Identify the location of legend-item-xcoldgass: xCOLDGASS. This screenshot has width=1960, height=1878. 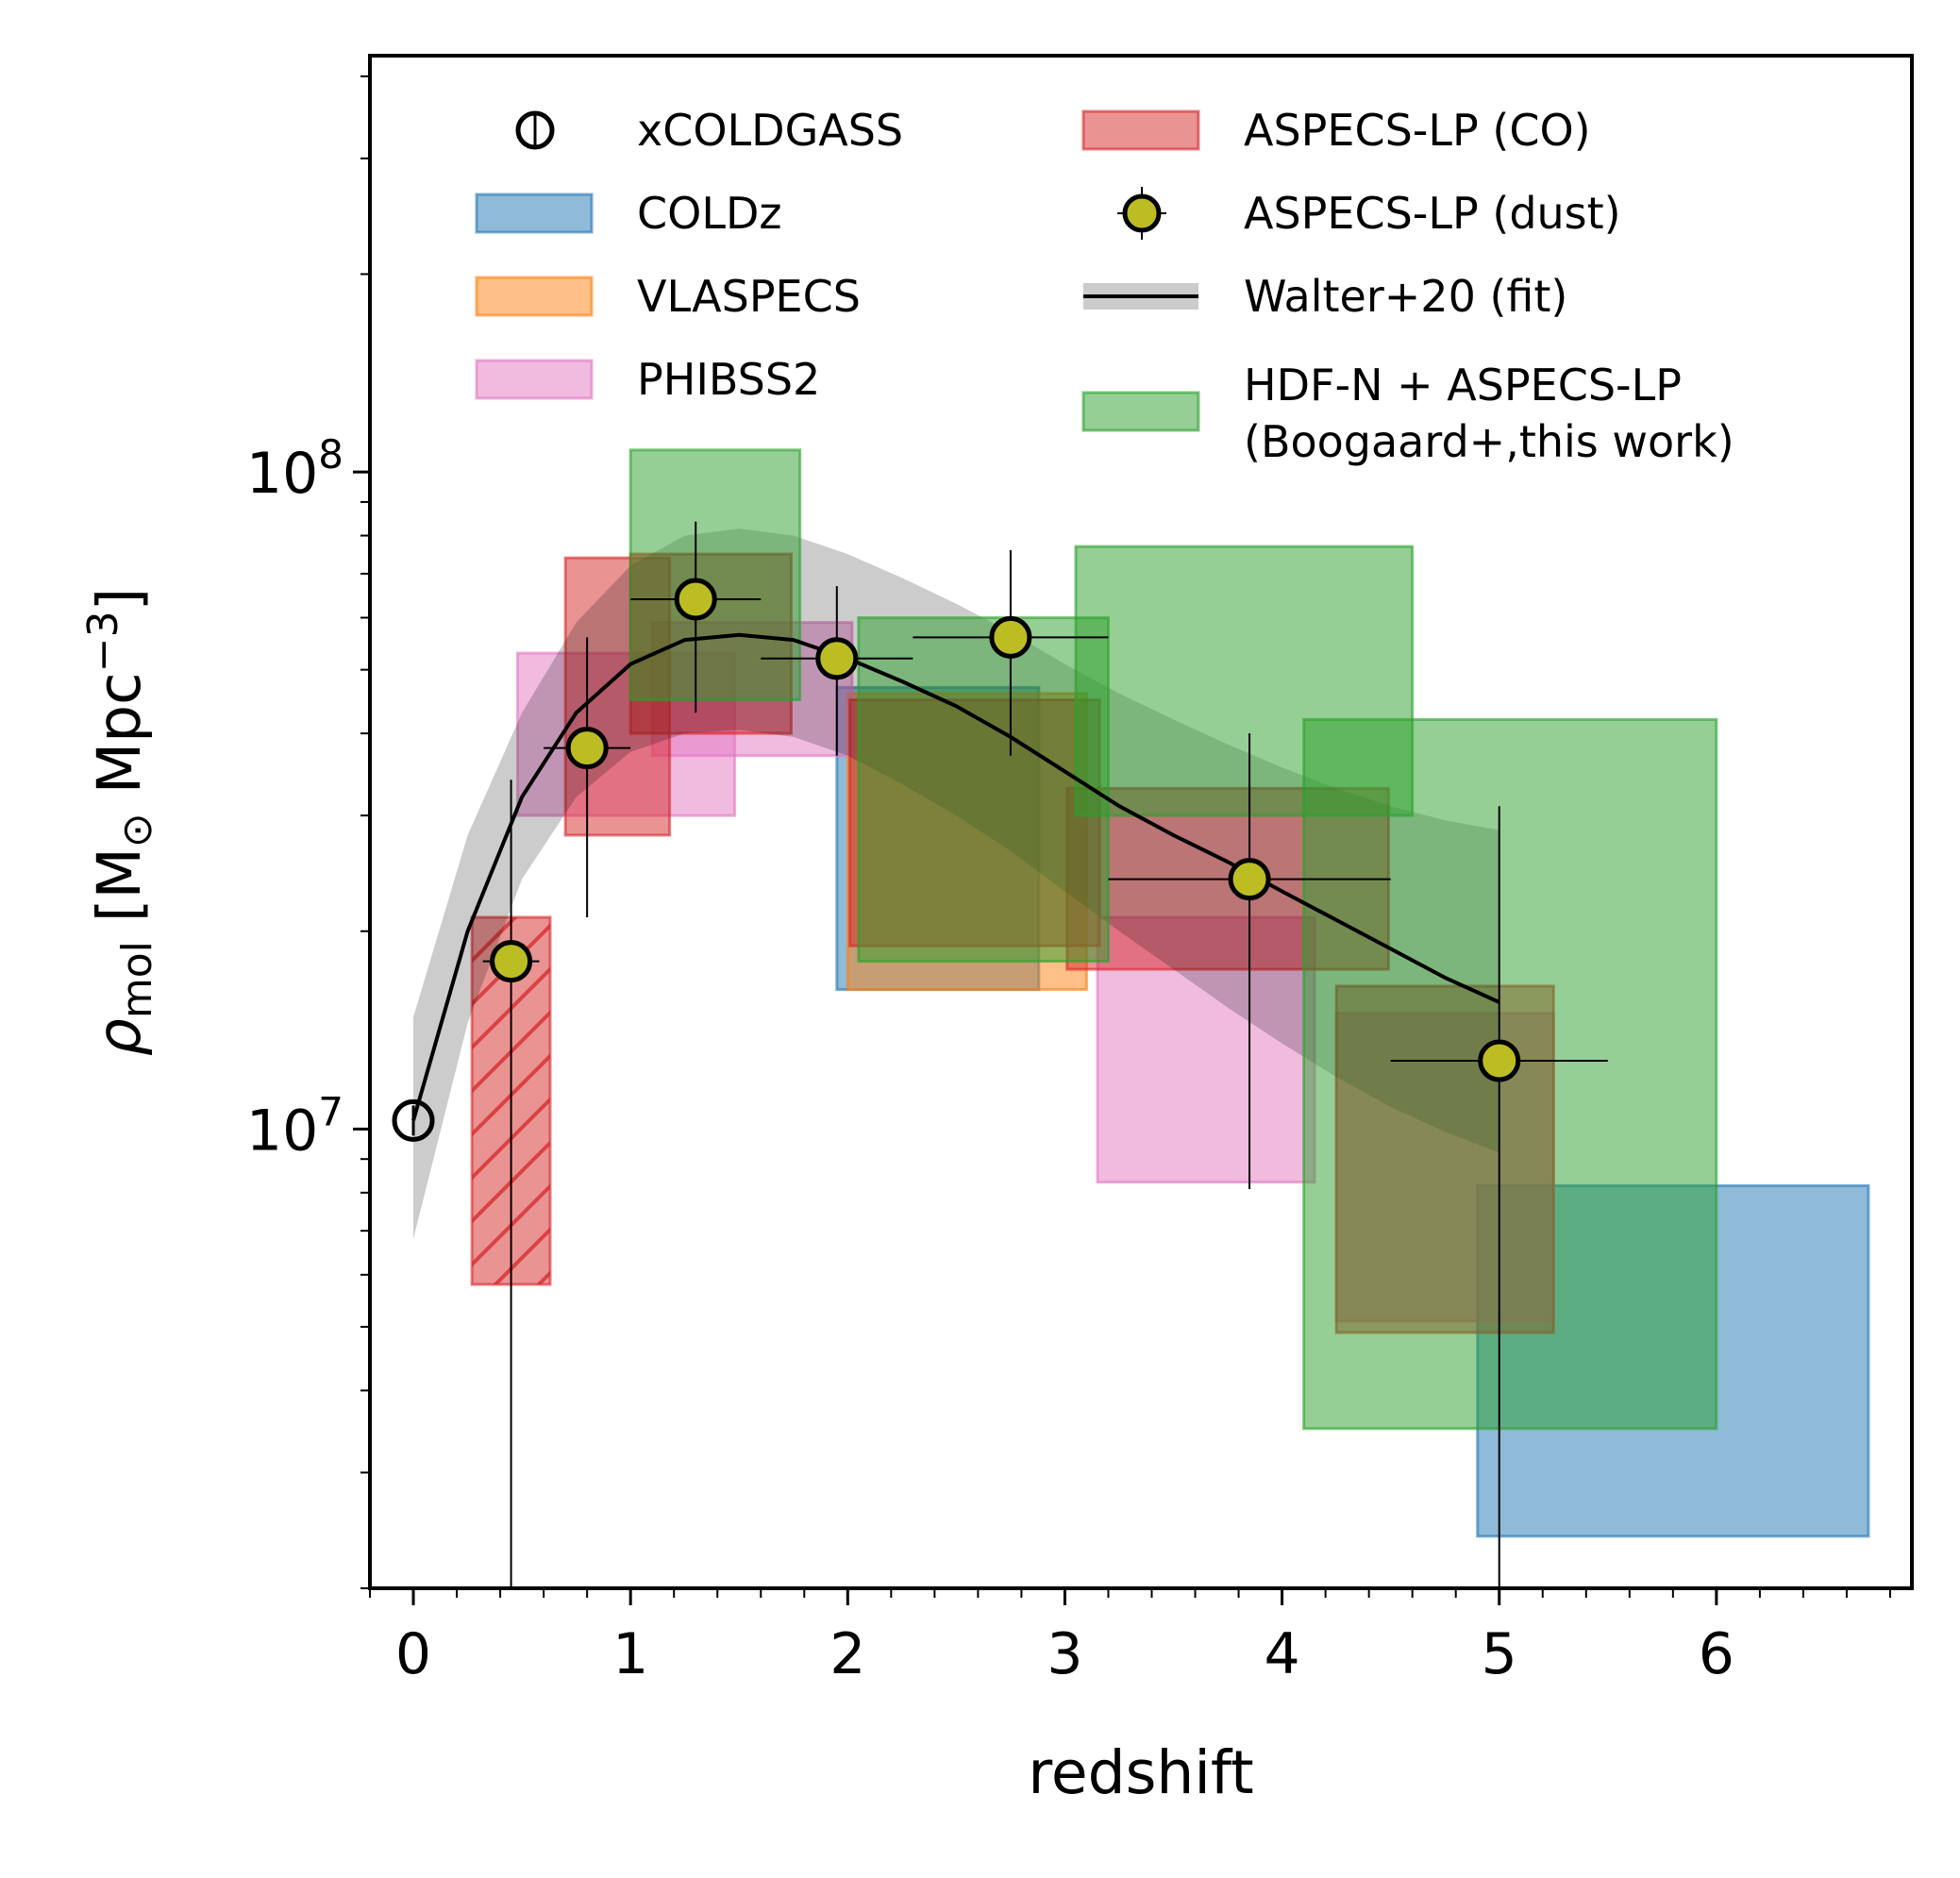
(709, 130).